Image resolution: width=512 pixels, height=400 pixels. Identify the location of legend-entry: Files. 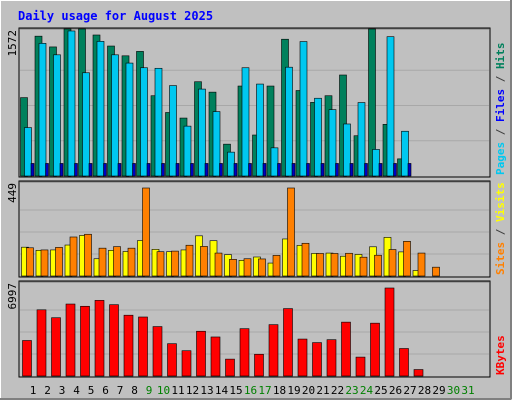
(500, 105).